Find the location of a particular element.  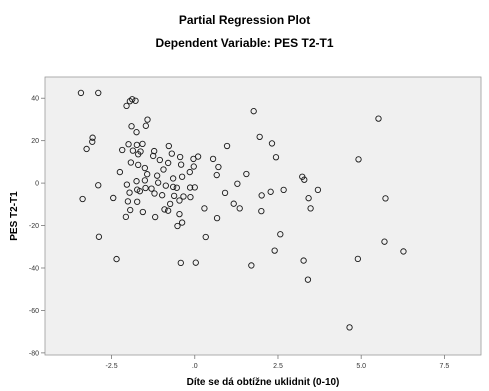

x-tick-label: 2.5 is located at coordinates (278, 366).